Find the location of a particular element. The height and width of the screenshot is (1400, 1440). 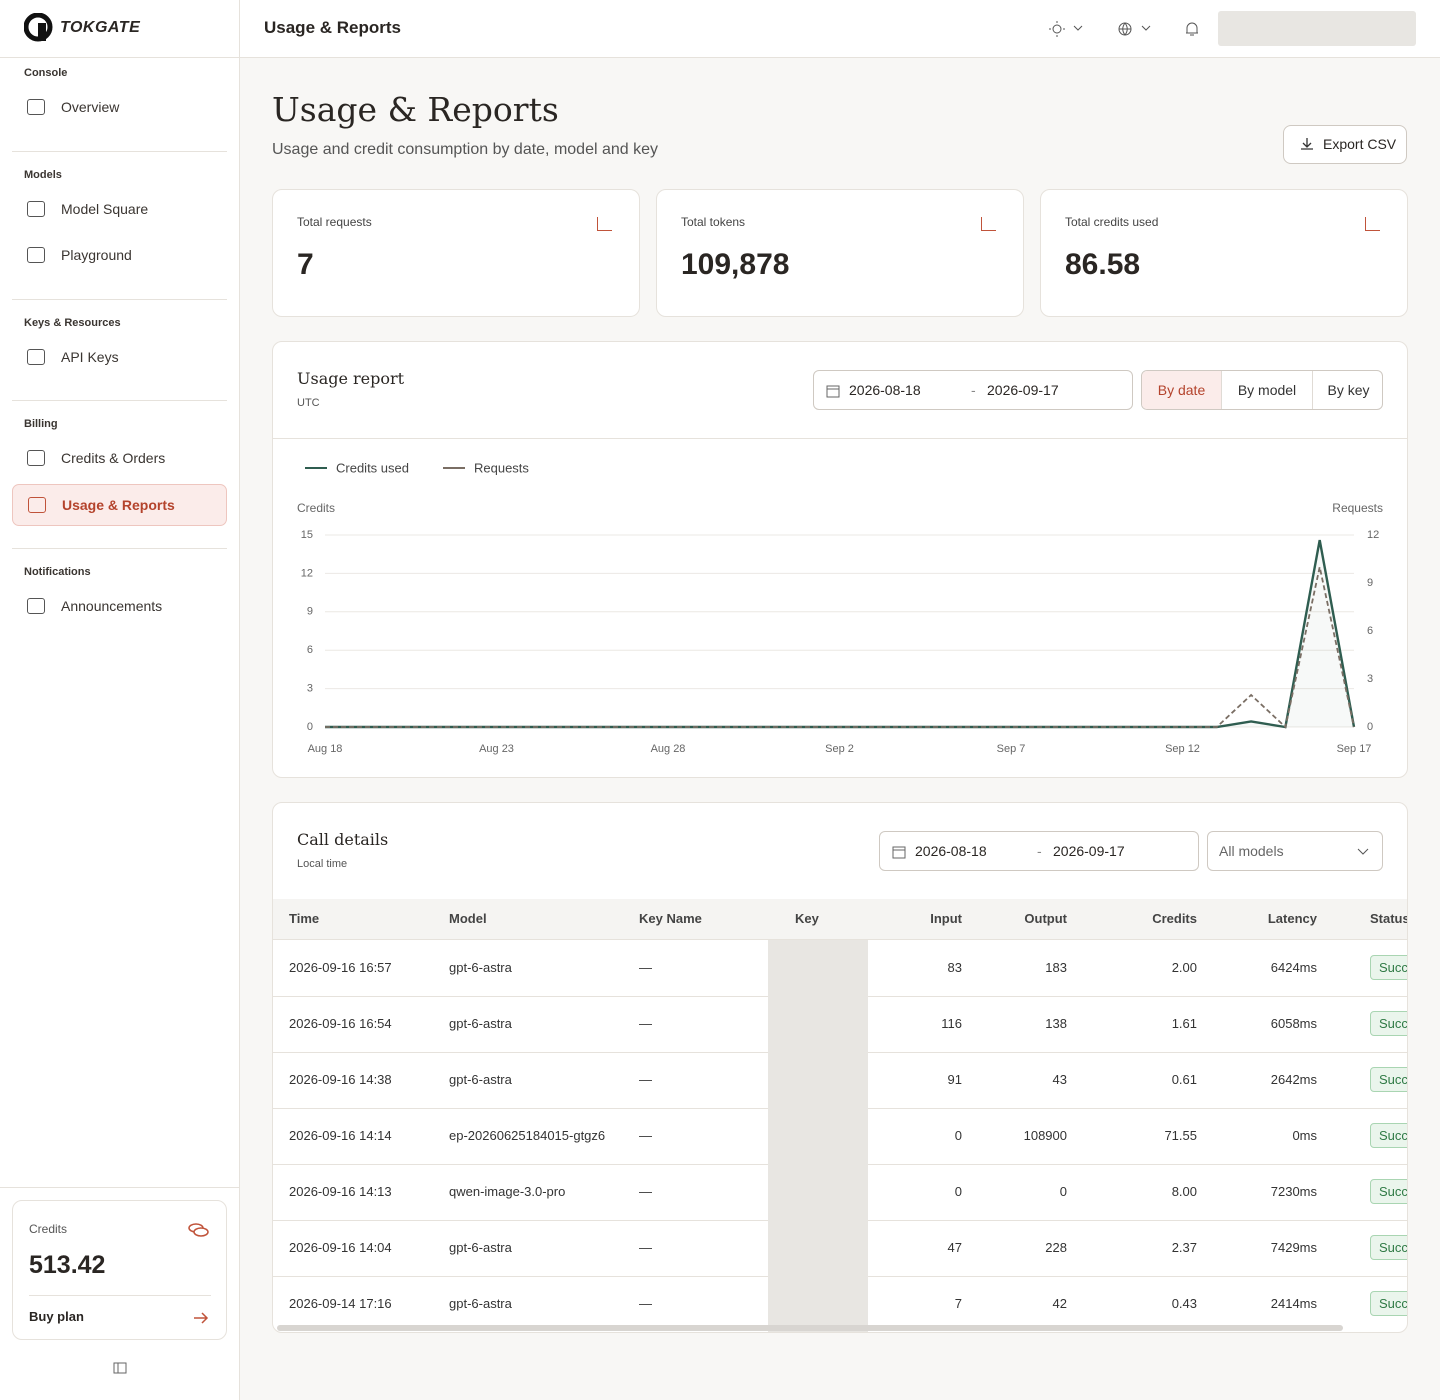

section-title: Billing is located at coordinates (41, 424).